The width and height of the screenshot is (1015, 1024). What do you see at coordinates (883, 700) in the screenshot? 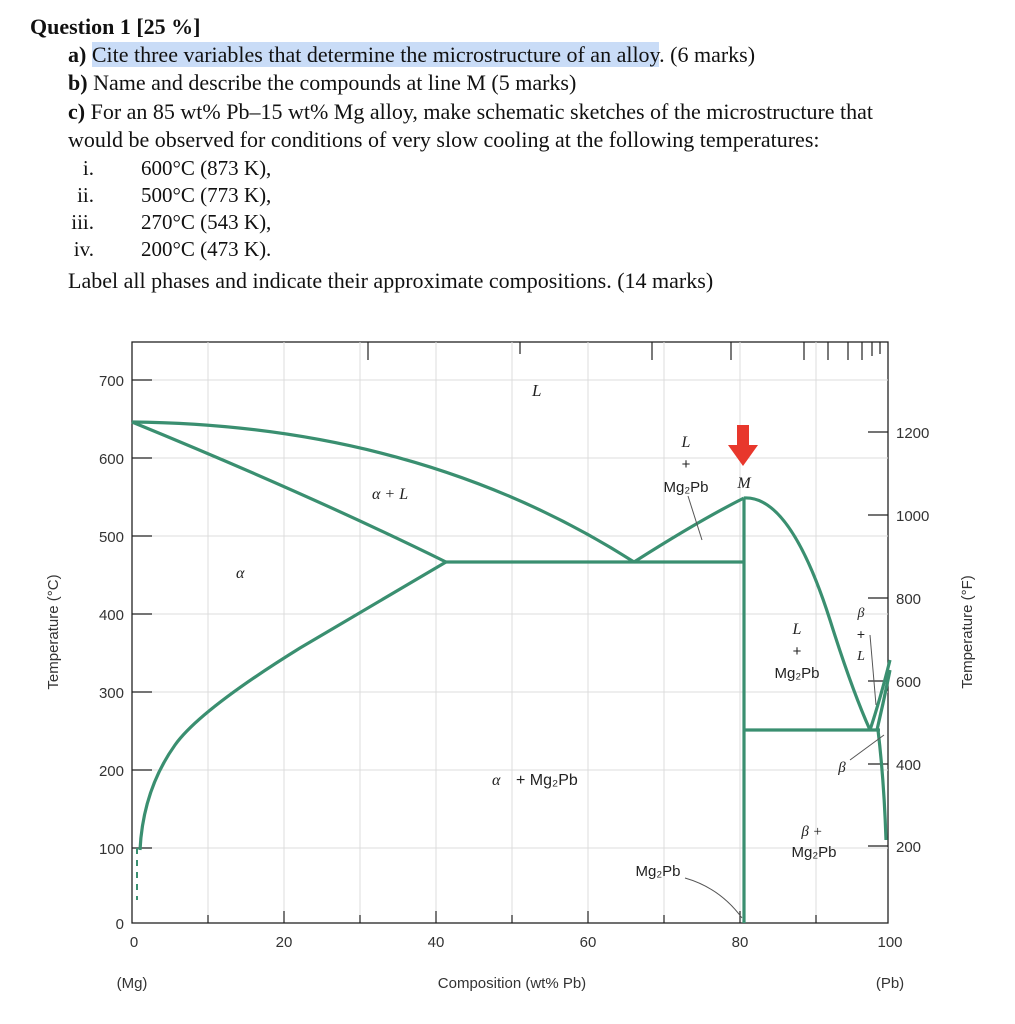
I see `solidus-beta` at bounding box center [883, 700].